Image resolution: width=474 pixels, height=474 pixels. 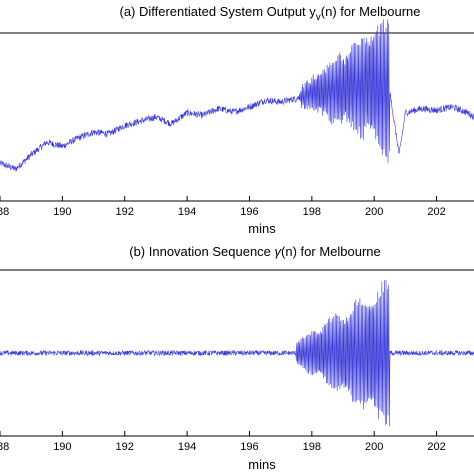 What do you see at coordinates (187, 447) in the screenshot?
I see `panel-b-x-tick-label: 194` at bounding box center [187, 447].